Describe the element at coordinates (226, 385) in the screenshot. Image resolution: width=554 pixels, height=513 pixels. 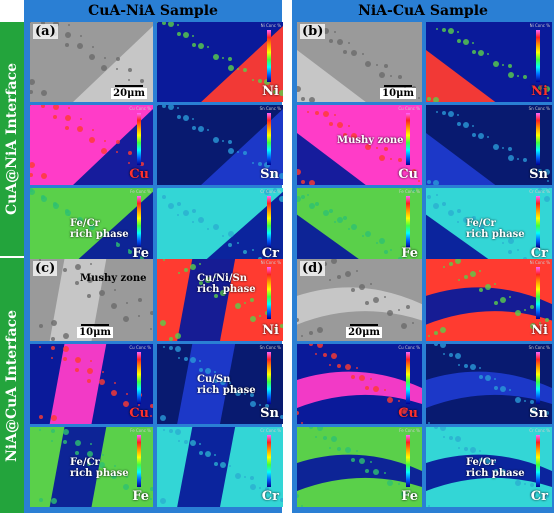
I see `phase-annotation: Cu/Sn rich phase` at that location.